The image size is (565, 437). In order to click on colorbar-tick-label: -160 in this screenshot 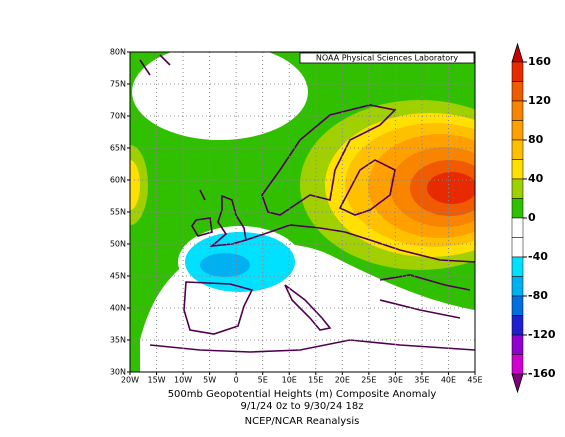, I will do `click(542, 373)`.